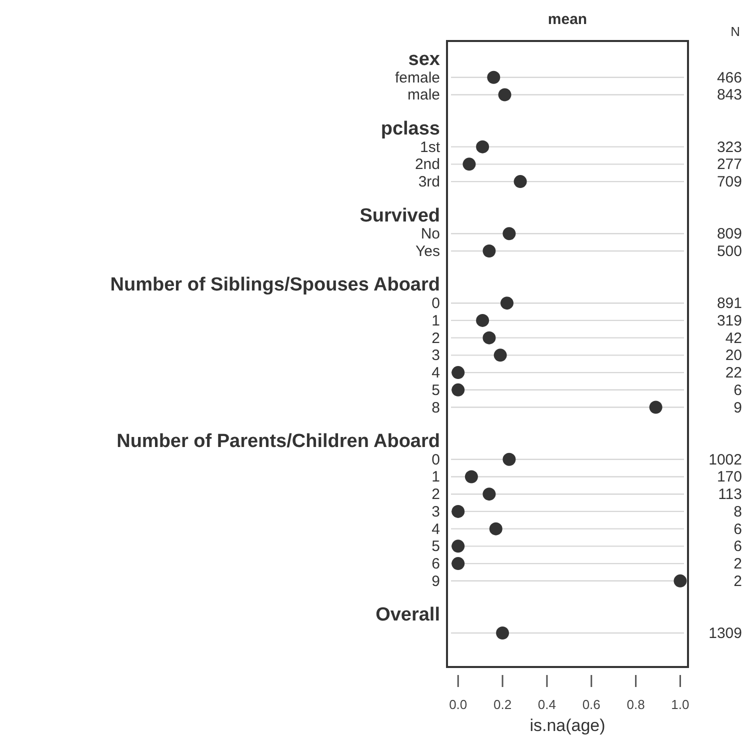 The image size is (750, 745). Describe the element at coordinates (427, 165) in the screenshot. I see `y-tick-label: 2nd` at that location.